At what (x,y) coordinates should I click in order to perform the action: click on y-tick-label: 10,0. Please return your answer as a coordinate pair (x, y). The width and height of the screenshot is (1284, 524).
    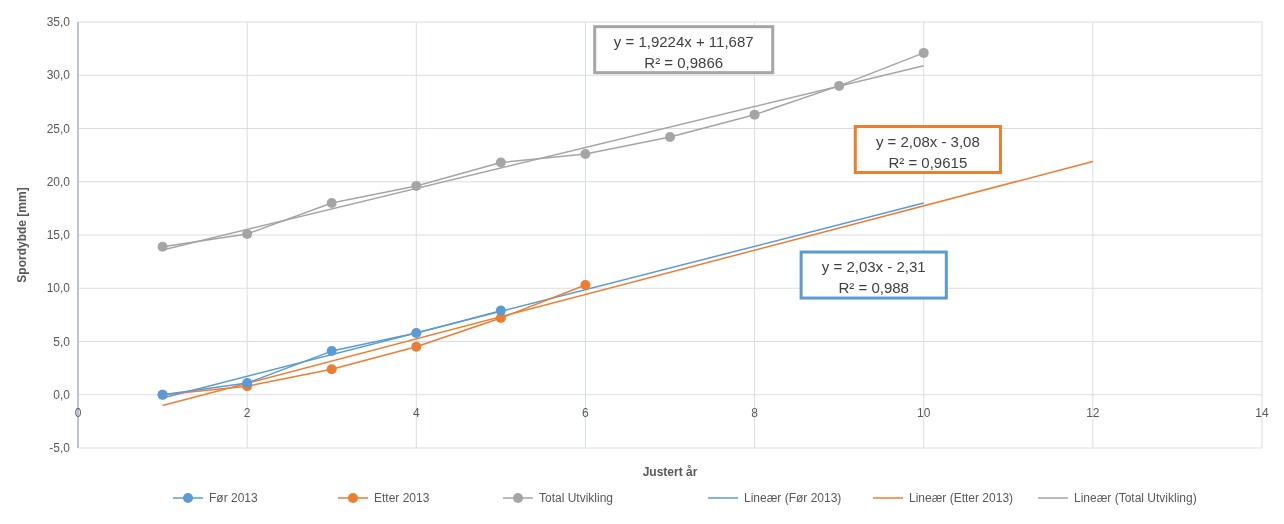
    Looking at the image, I should click on (58, 288).